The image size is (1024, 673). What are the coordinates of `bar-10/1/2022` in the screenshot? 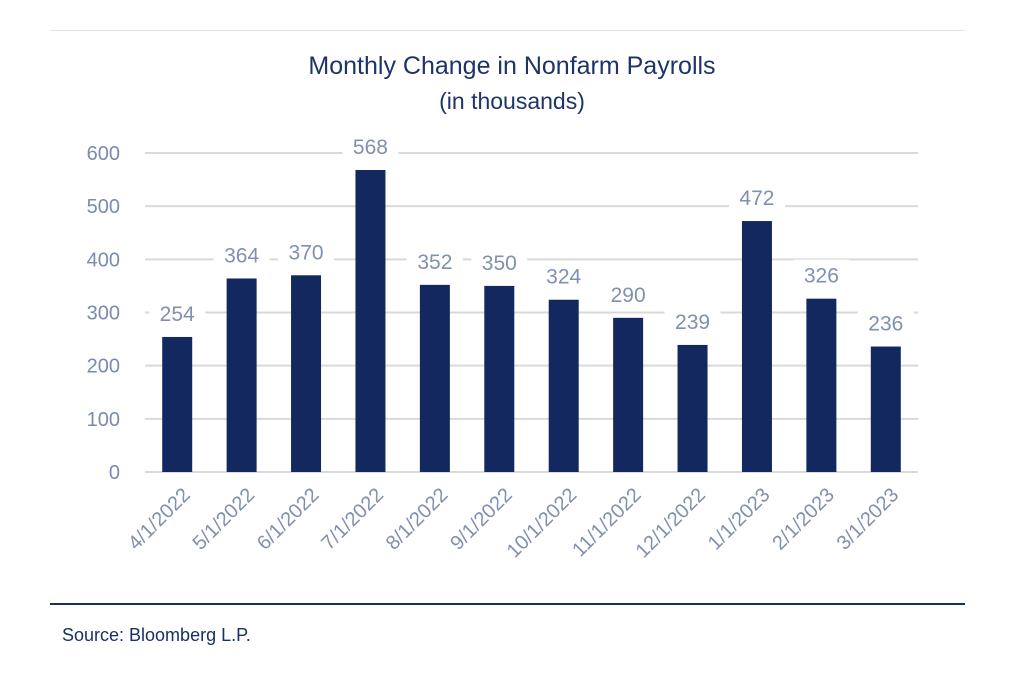 It's located at (563, 385).